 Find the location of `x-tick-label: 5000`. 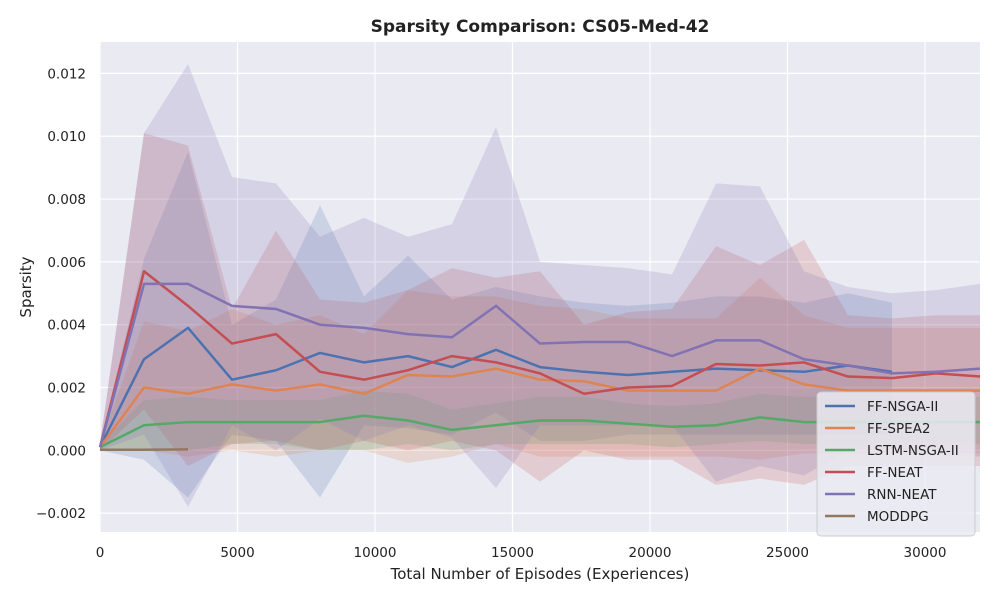

x-tick-label: 5000 is located at coordinates (237, 553).